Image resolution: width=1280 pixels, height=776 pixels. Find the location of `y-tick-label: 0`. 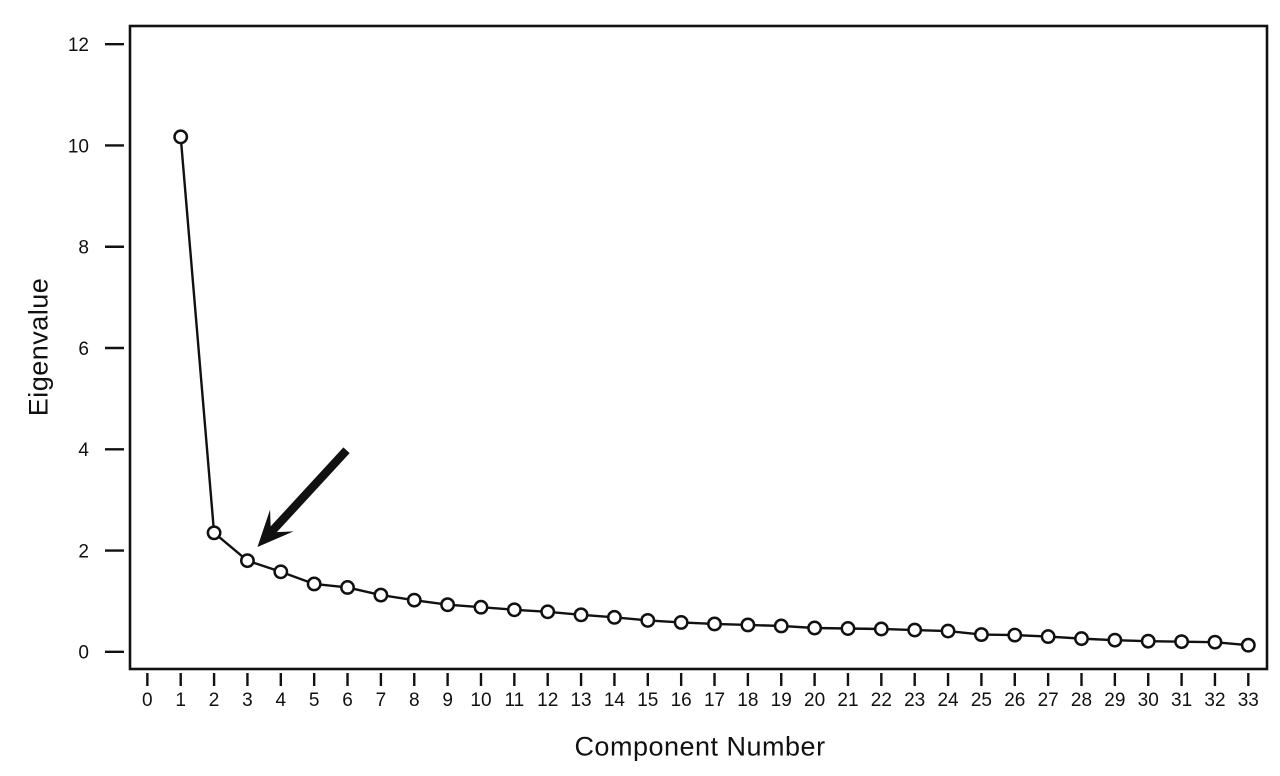

y-tick-label: 0 is located at coordinates (83, 653).